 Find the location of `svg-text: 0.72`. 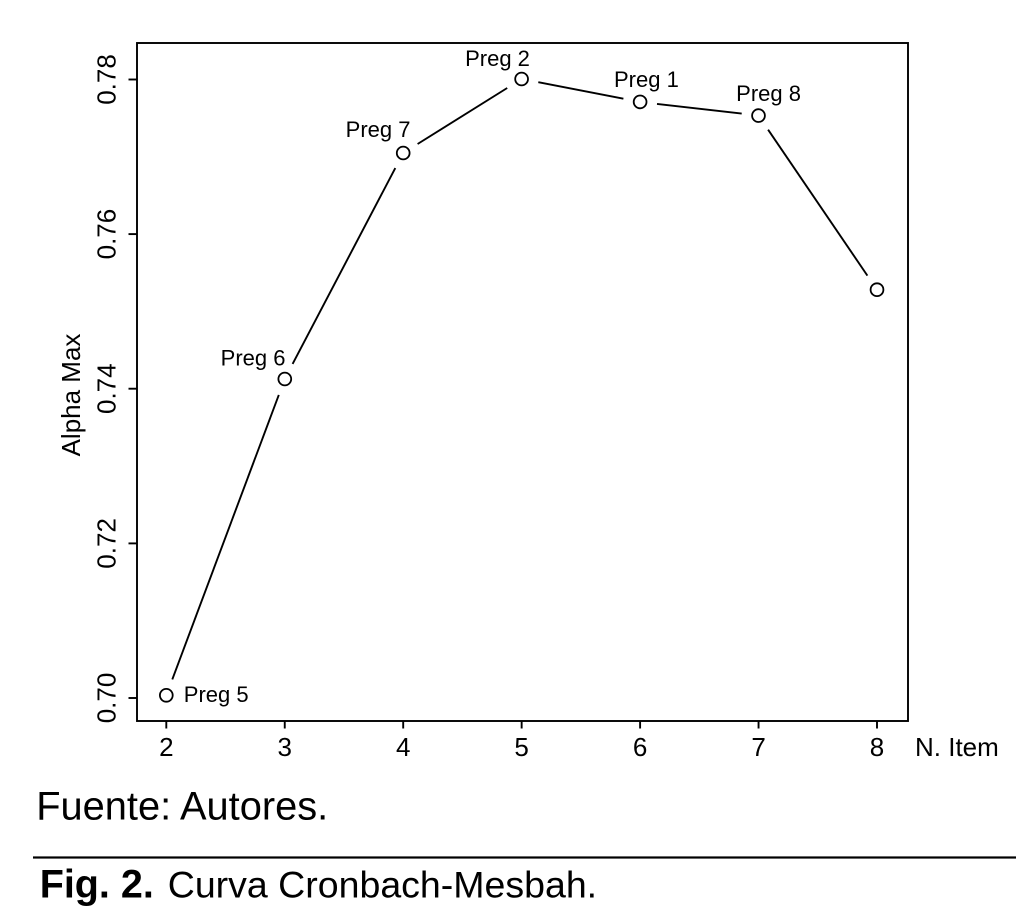

svg-text: 0.72 is located at coordinates (107, 543).